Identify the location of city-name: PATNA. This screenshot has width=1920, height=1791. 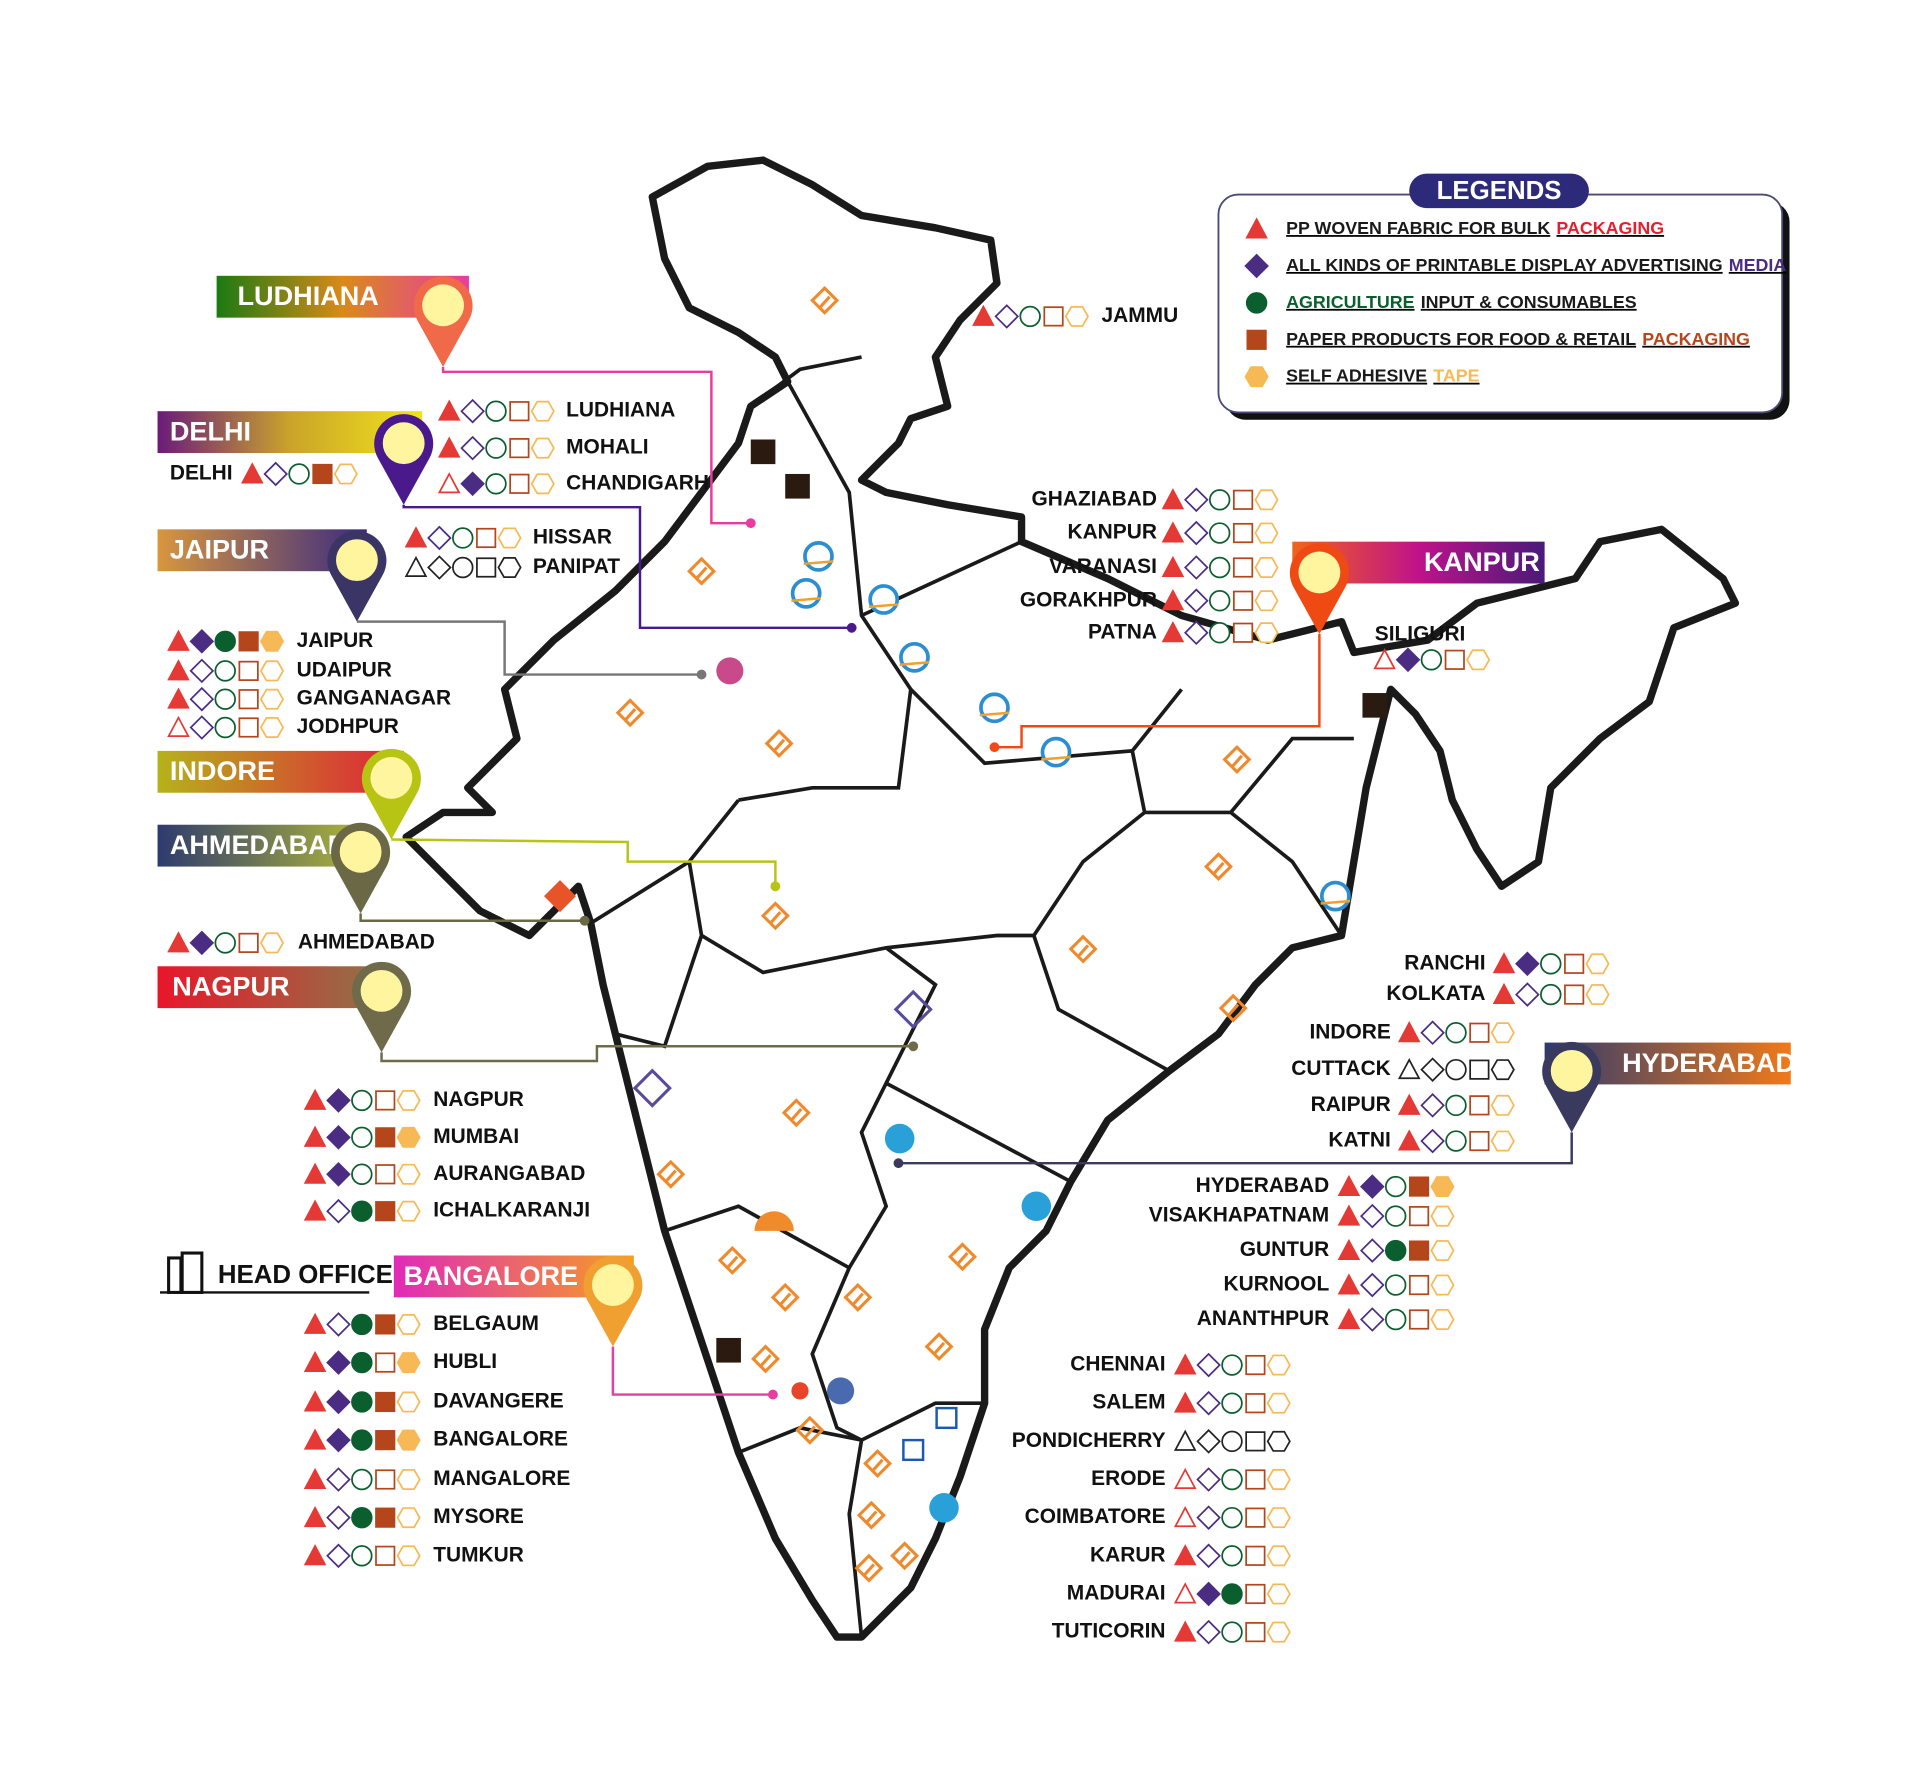
(1122, 631).